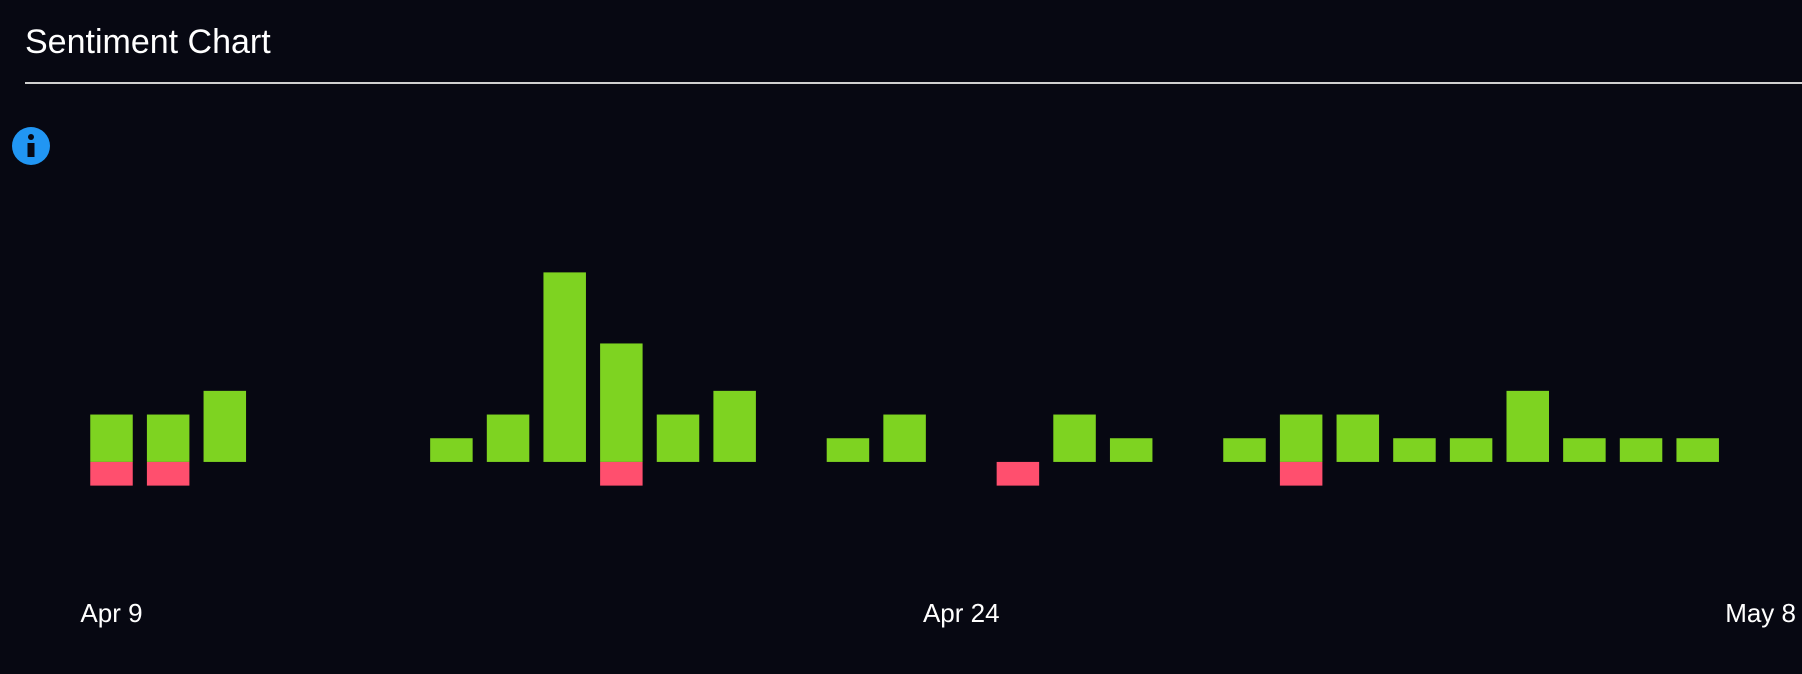  What do you see at coordinates (31, 150) in the screenshot?
I see `info-icon-stem` at bounding box center [31, 150].